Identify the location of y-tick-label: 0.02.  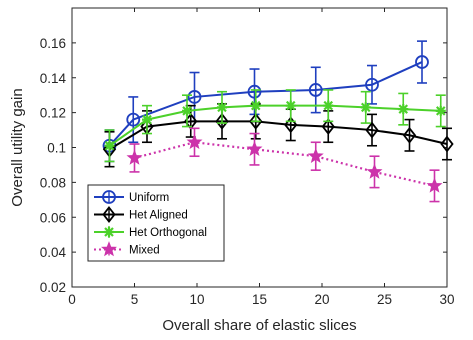
(53, 287).